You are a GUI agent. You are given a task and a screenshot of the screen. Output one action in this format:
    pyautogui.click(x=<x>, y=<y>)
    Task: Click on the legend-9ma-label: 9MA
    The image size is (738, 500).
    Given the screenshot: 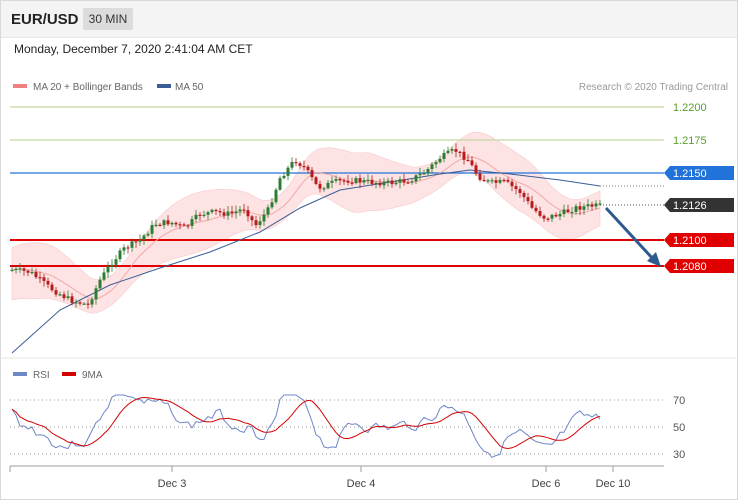 What is the action you would take?
    pyautogui.click(x=92, y=375)
    